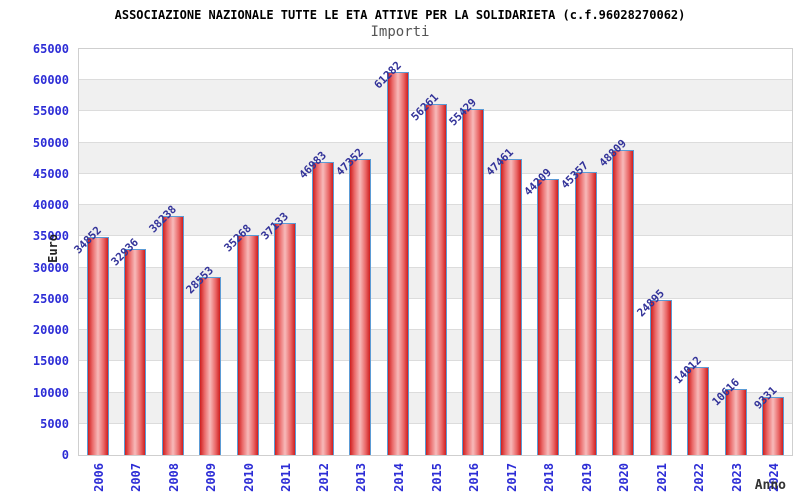 The width and height of the screenshot is (800, 500). What do you see at coordinates (624, 477) in the screenshot?
I see `x-tick-label-2020: 2020` at bounding box center [624, 477].